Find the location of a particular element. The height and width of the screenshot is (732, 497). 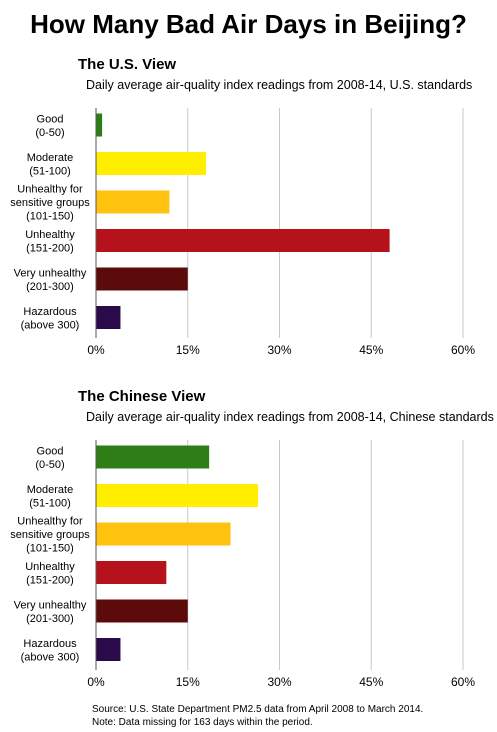

cn-chart-title: The Chinese View is located at coordinates (142, 396).